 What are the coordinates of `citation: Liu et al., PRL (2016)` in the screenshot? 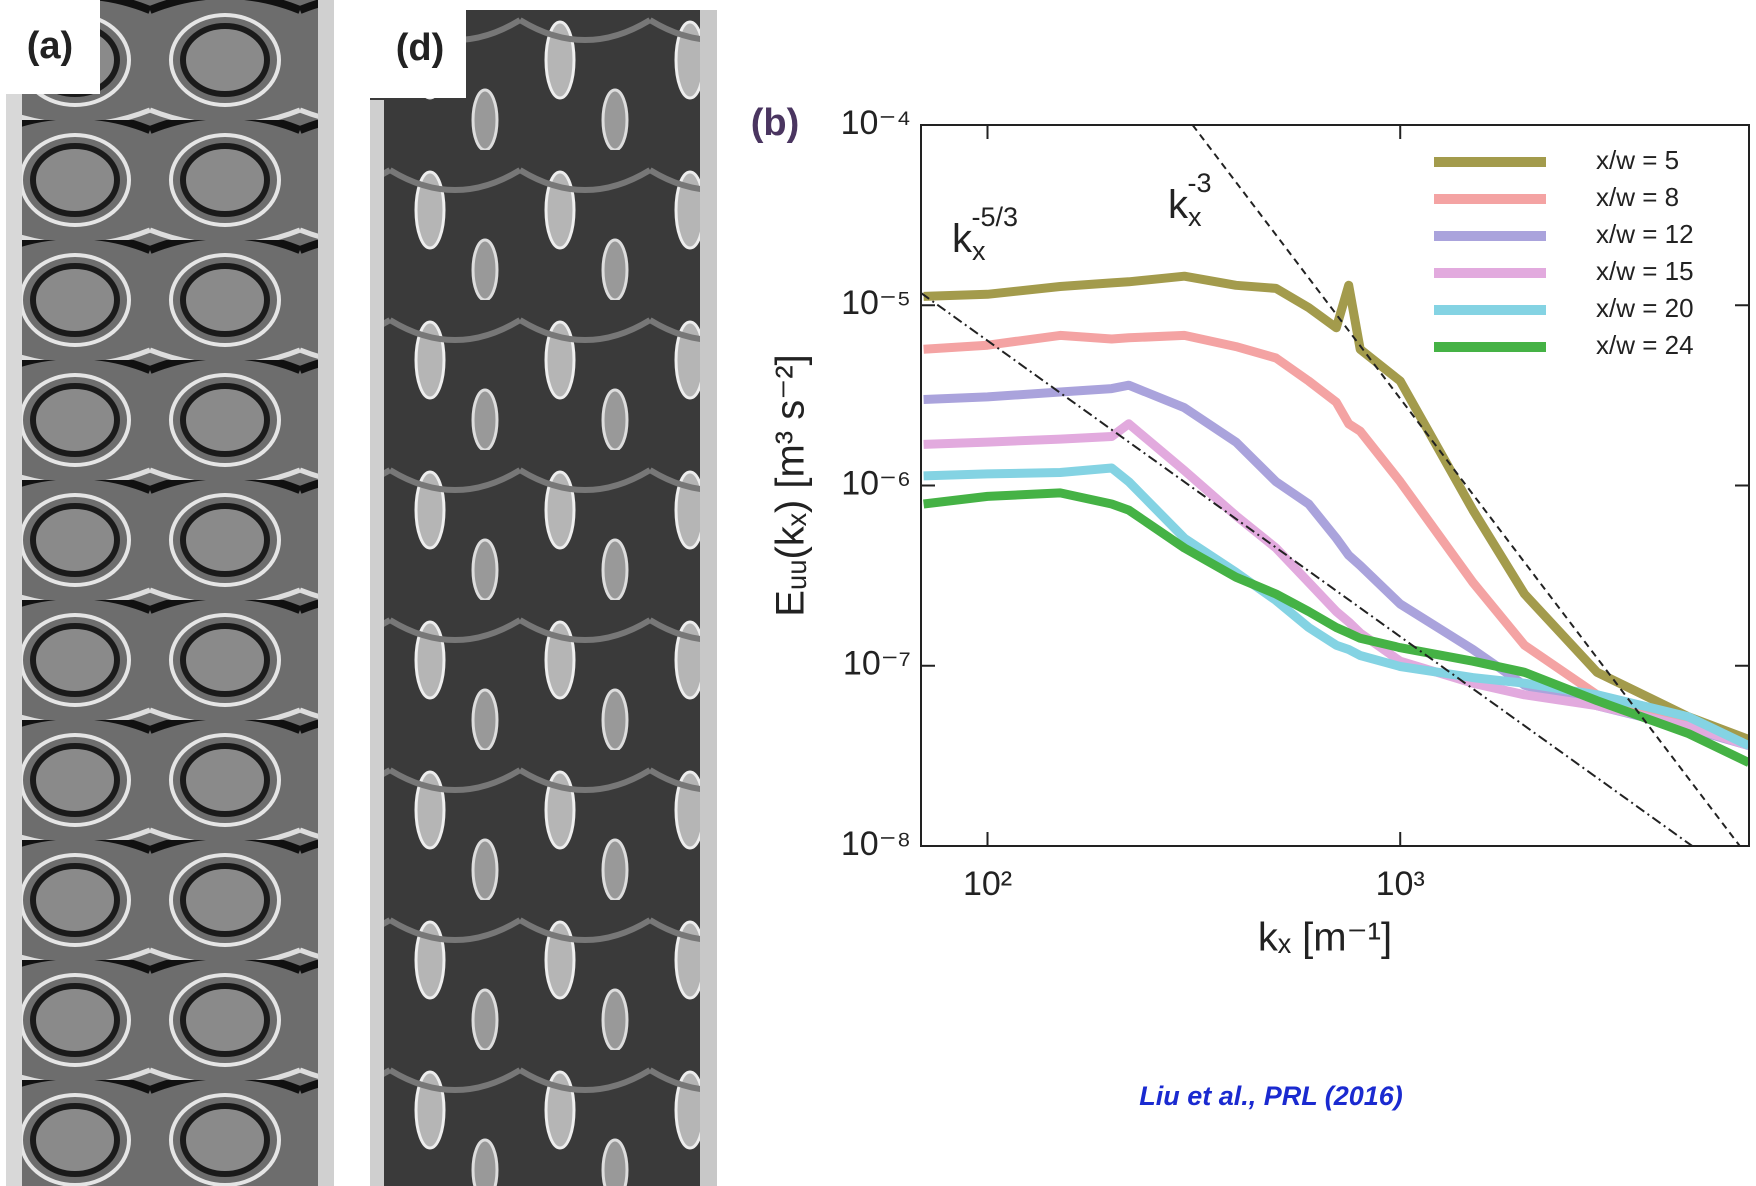 It's located at (1271, 1096).